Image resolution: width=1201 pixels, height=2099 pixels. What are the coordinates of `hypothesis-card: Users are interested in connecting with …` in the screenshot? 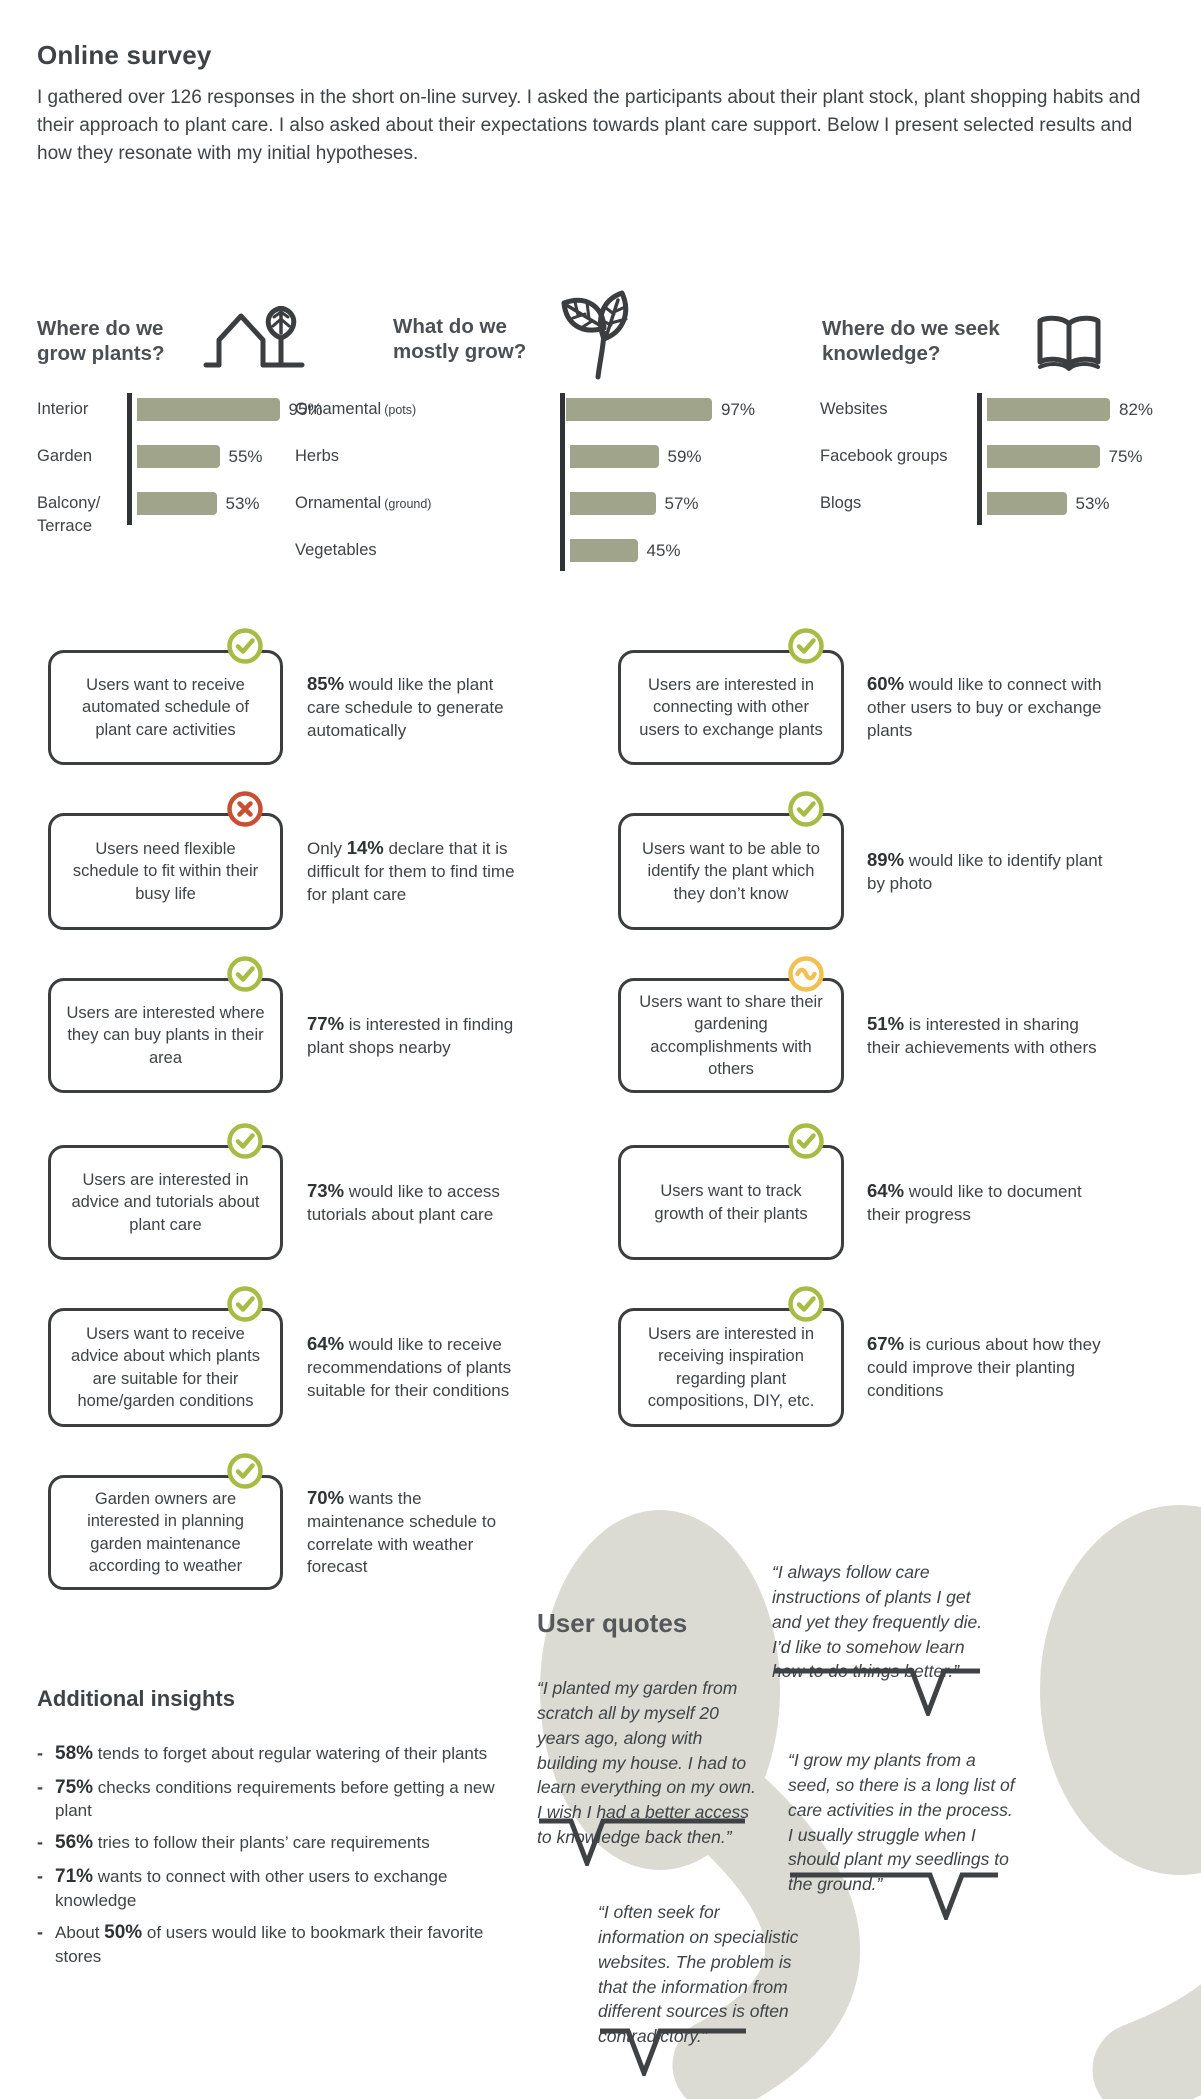 It's located at (731, 696).